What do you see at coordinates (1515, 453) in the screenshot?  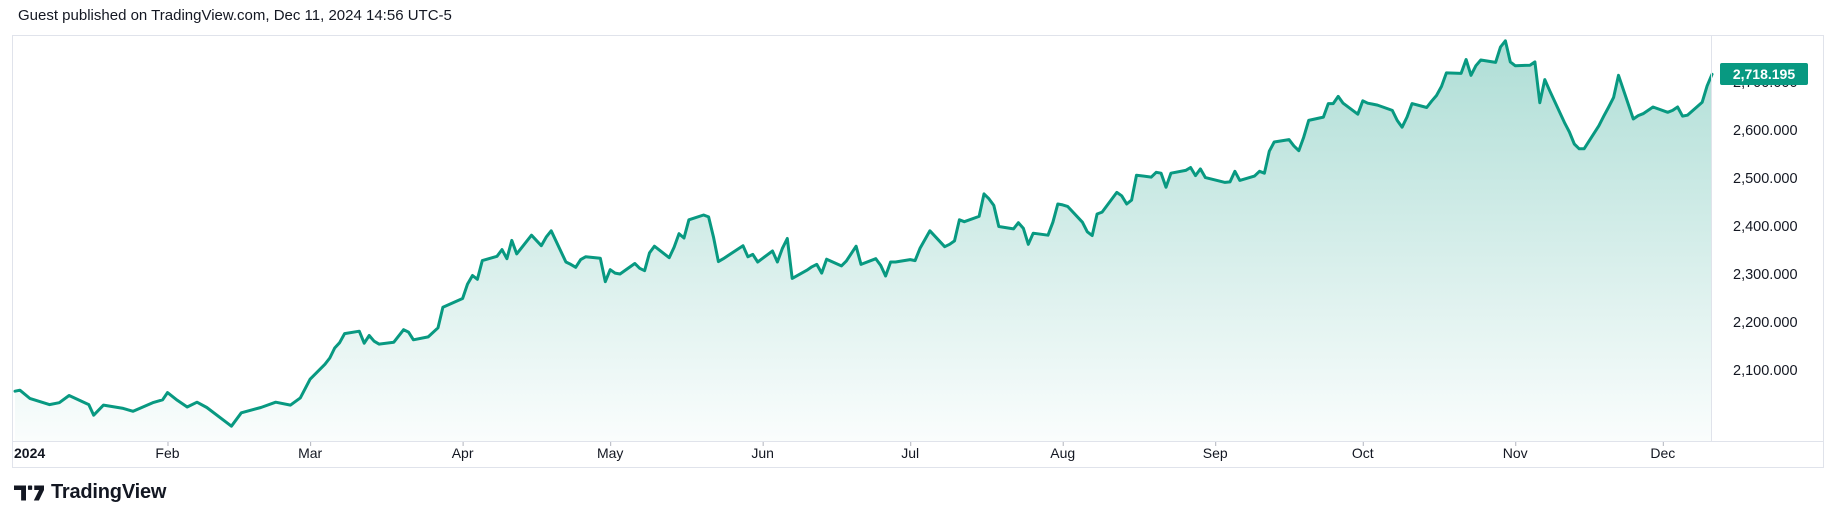 I see `time-scale-label: Nov` at bounding box center [1515, 453].